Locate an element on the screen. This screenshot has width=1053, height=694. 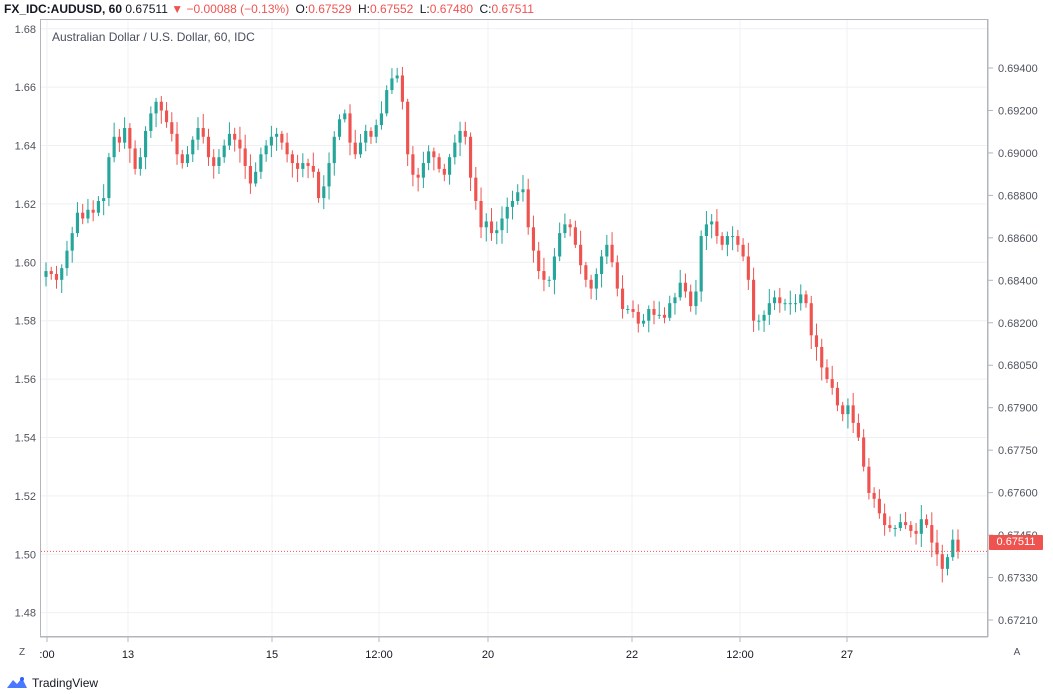
open-value: 0.67529 is located at coordinates (330, 9).